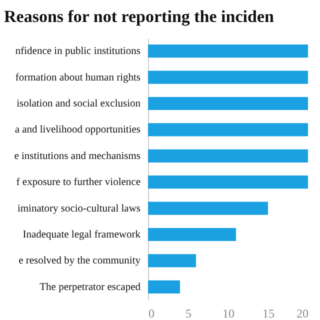  I want to click on y-tick-label: a and livelihood opportunities, so click(77, 130).